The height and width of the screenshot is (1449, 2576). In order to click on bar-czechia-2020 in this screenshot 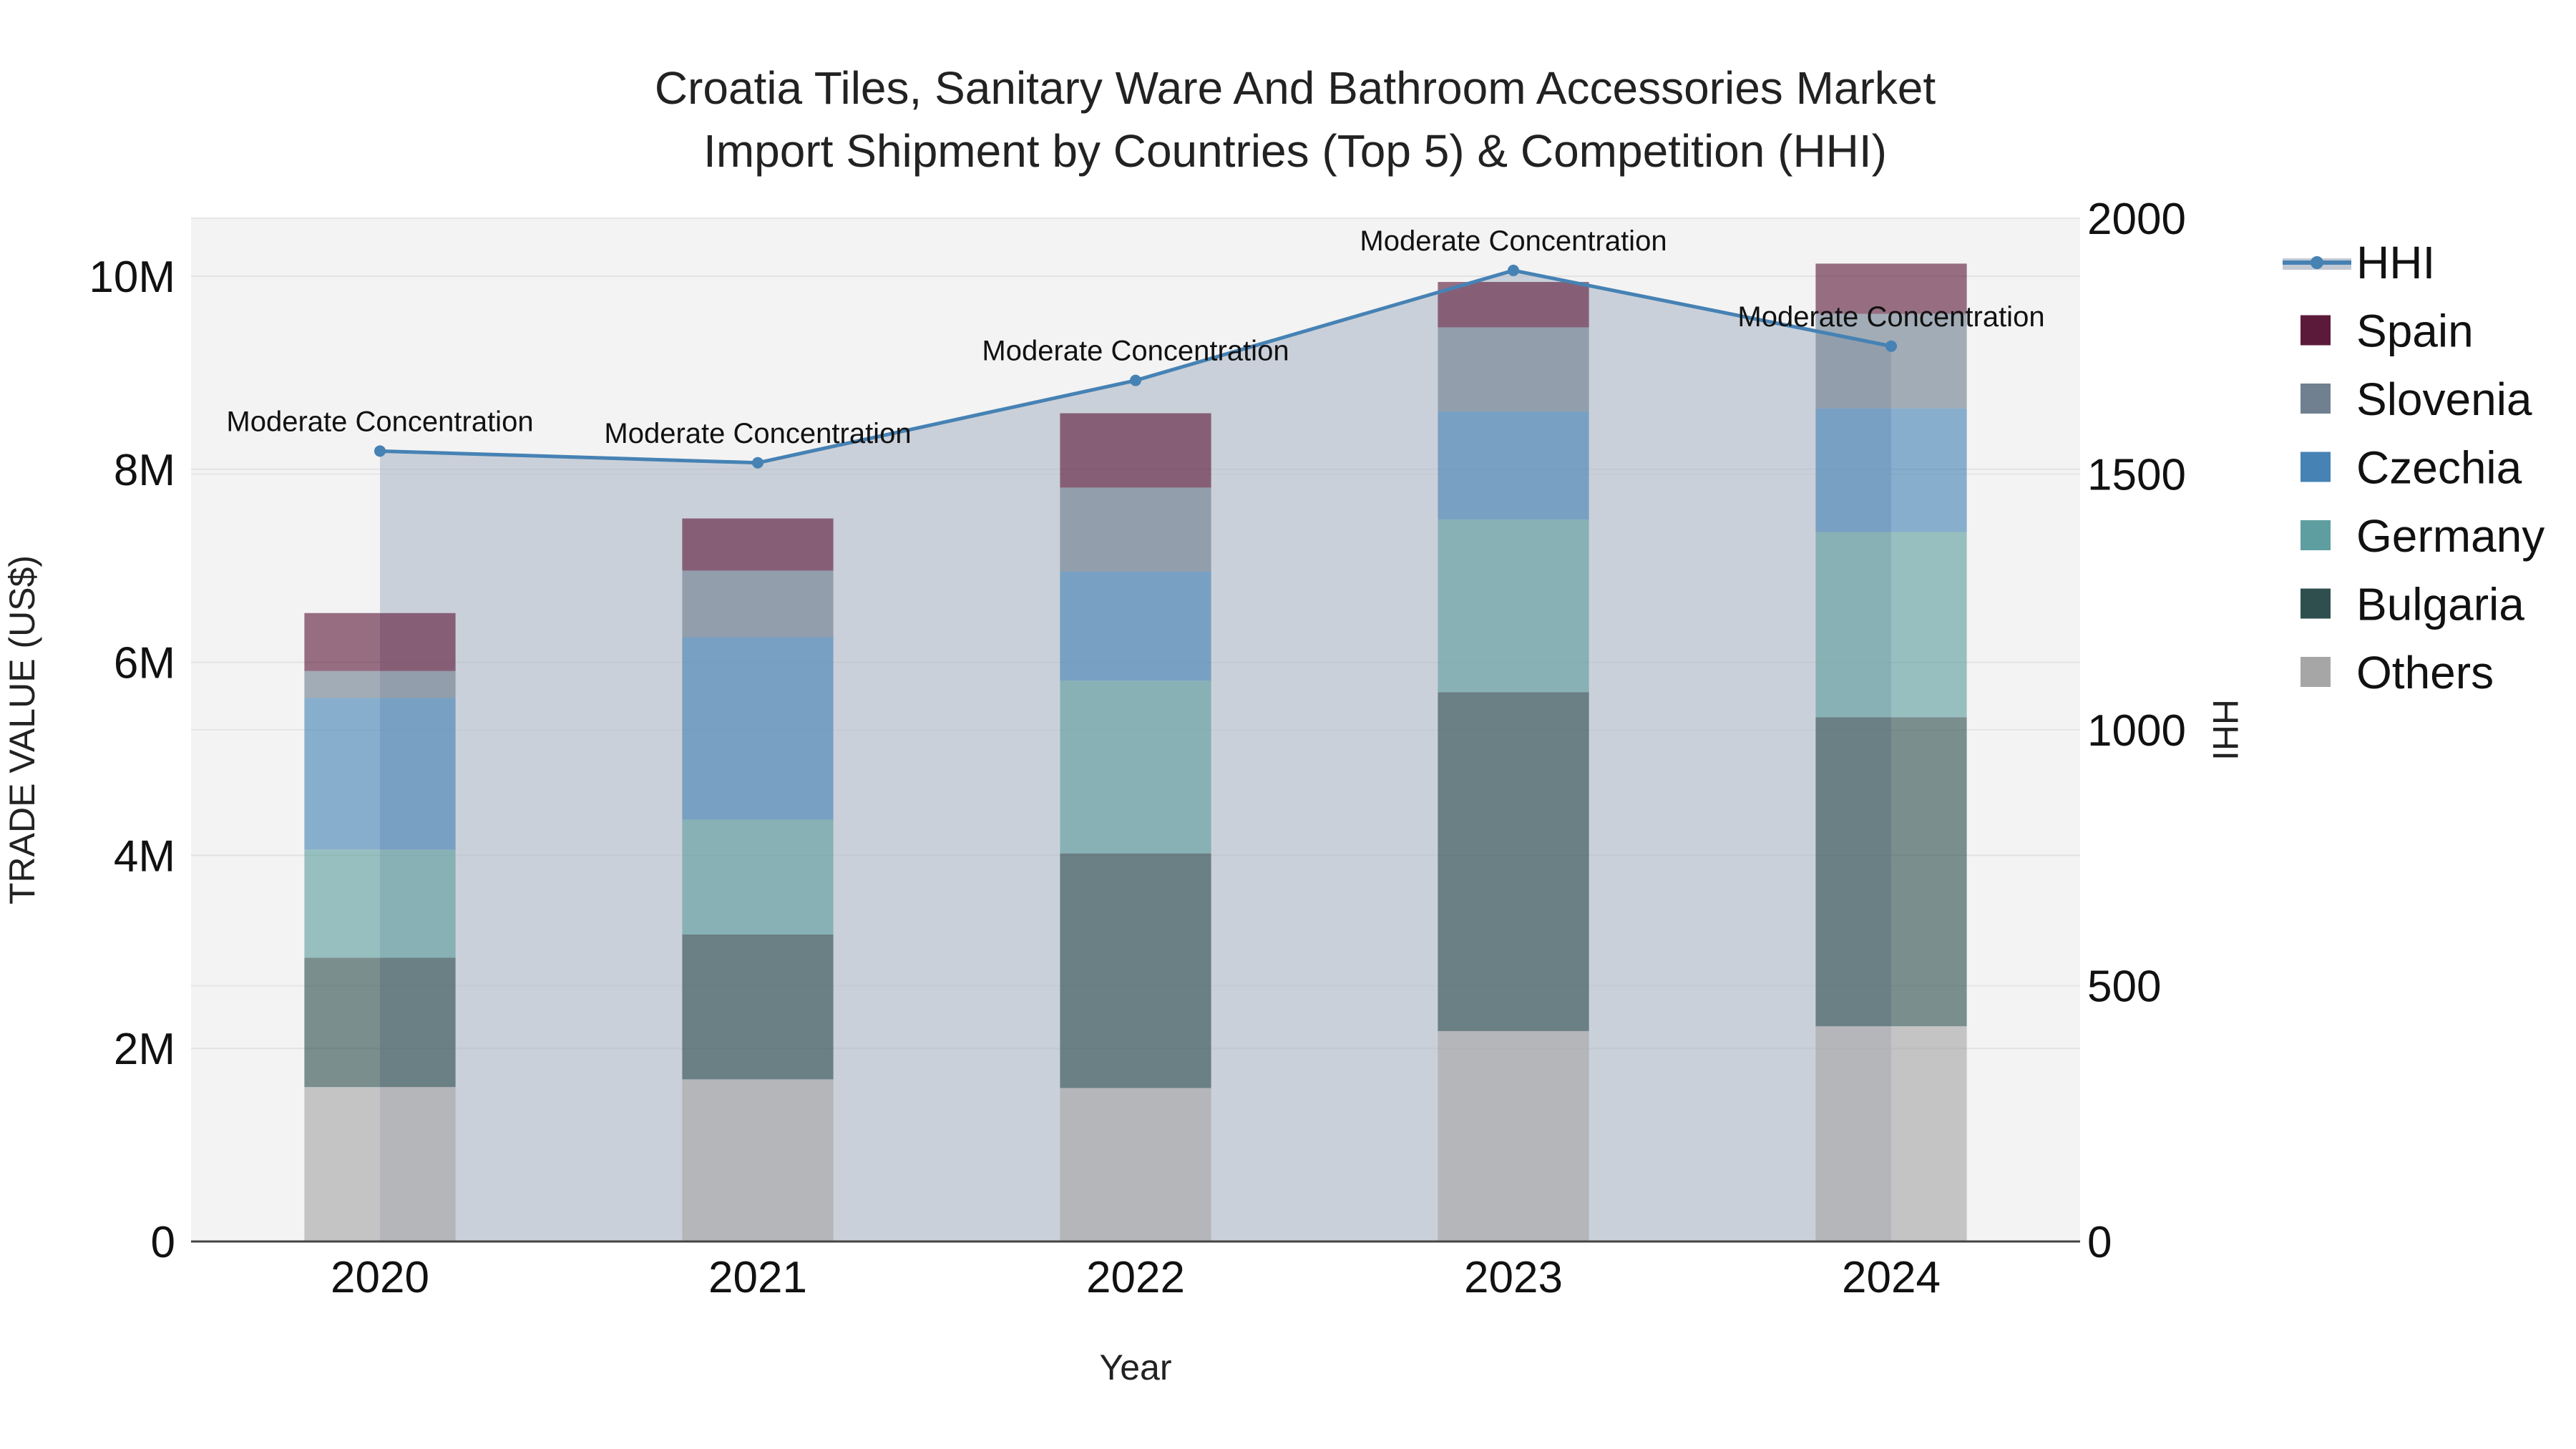, I will do `click(380, 774)`.